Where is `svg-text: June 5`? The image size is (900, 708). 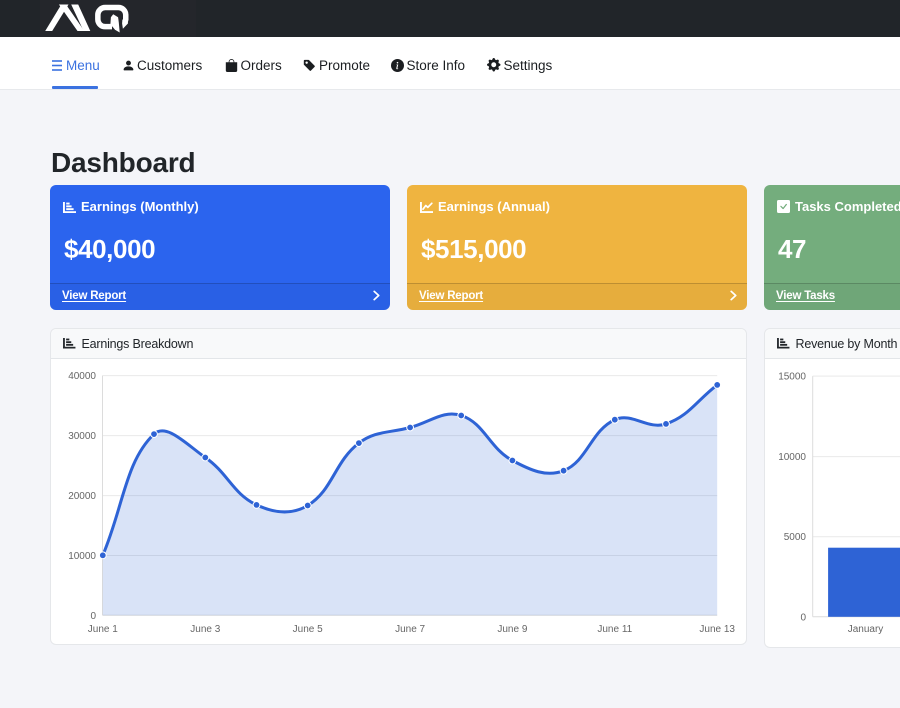
svg-text: June 5 is located at coordinates (308, 629).